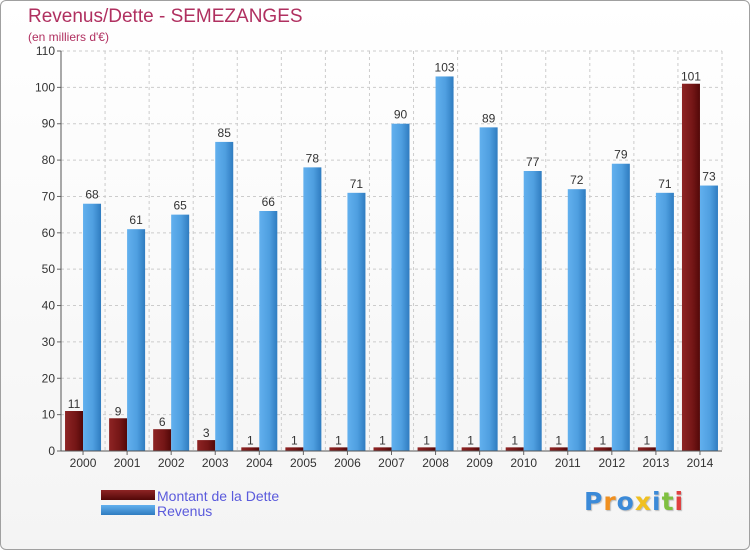 The width and height of the screenshot is (750, 550). What do you see at coordinates (128, 495) in the screenshot?
I see `legend-swatch-dette` at bounding box center [128, 495].